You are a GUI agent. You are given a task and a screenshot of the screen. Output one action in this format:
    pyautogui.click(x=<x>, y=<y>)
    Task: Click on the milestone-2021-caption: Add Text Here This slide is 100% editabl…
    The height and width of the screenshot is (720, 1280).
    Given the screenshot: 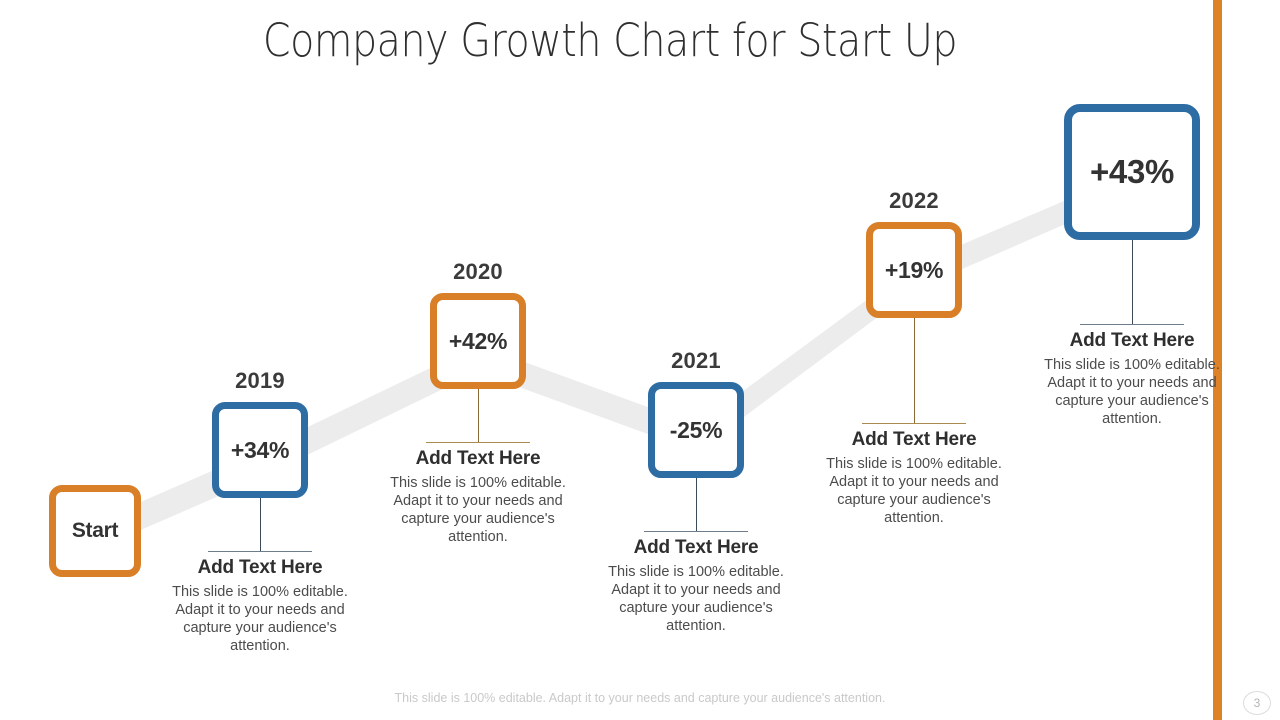 What is the action you would take?
    pyautogui.click(x=696, y=583)
    